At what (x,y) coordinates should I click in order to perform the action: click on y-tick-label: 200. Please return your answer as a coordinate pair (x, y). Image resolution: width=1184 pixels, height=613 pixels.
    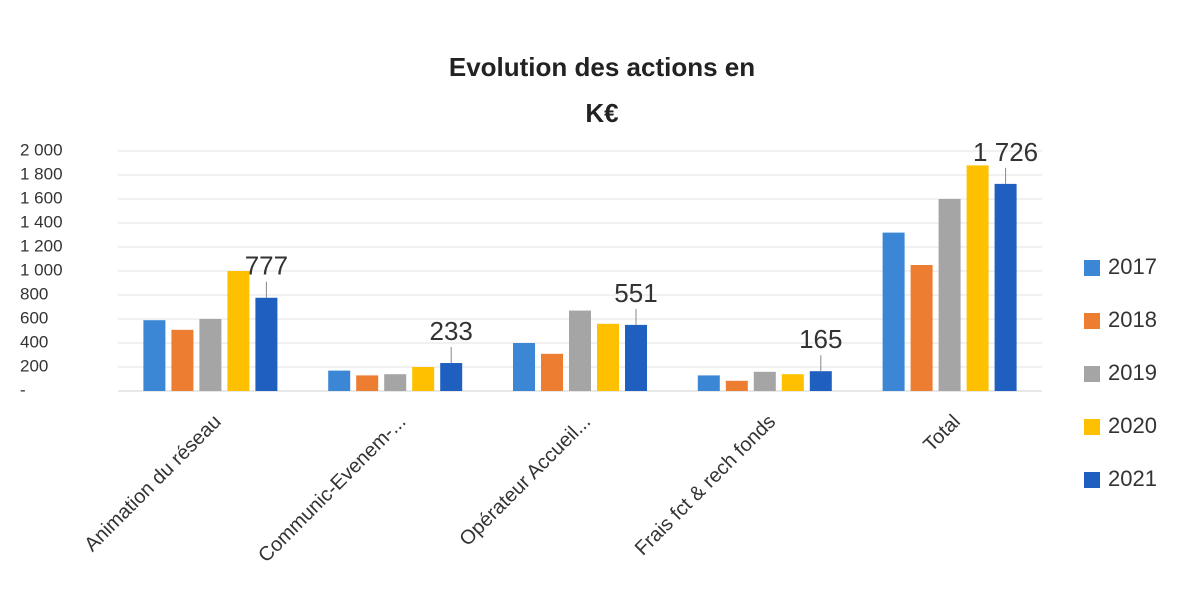
    Looking at the image, I should click on (34, 365).